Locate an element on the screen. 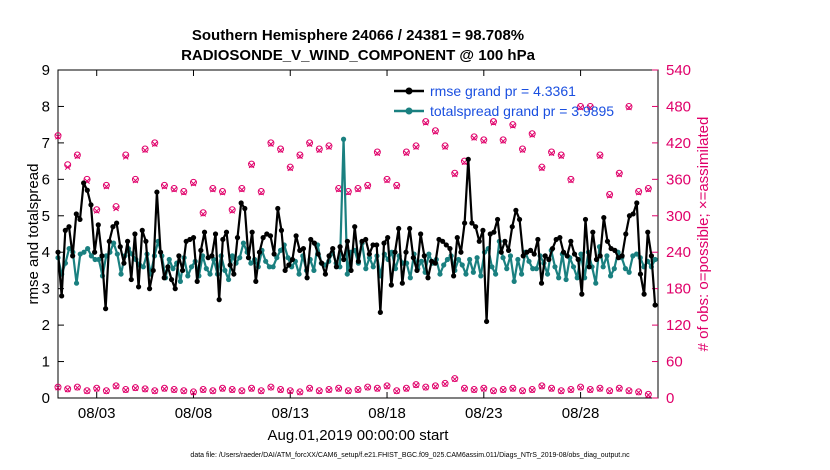 This screenshot has width=830, height=470. y-tick-label: 8 is located at coordinates (46, 106).